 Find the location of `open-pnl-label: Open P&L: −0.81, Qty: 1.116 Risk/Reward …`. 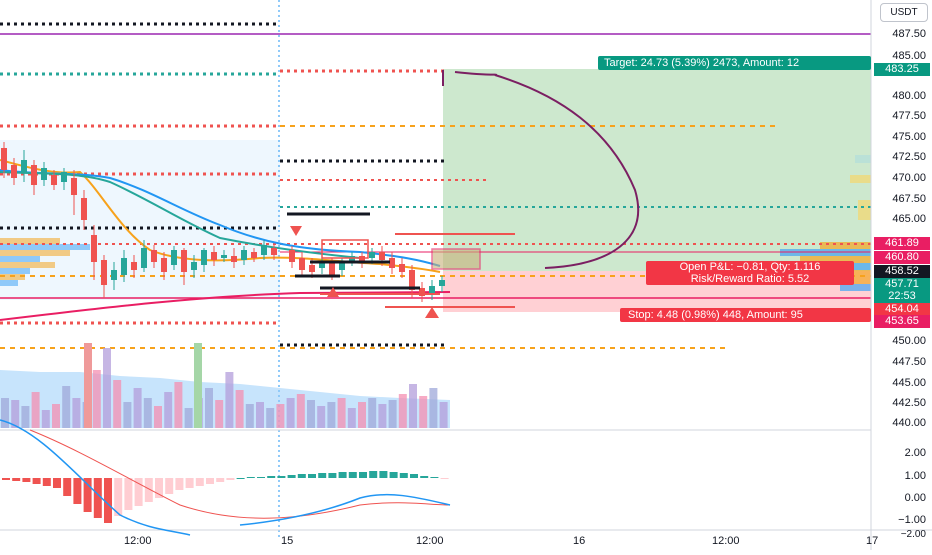

open-pnl-label: Open P&L: −0.81, Qty: 1.116 Risk/Reward … is located at coordinates (750, 273).